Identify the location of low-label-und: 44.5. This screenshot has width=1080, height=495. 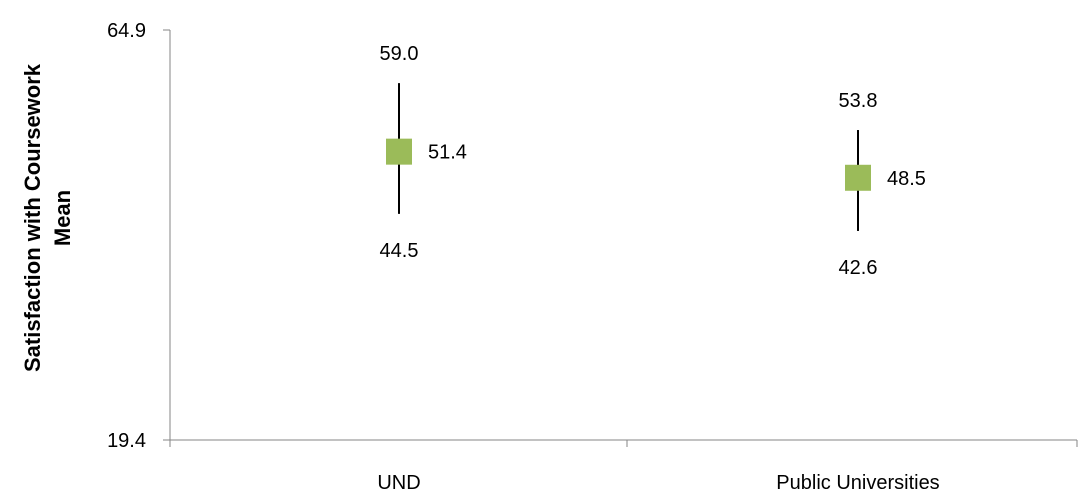
(399, 251).